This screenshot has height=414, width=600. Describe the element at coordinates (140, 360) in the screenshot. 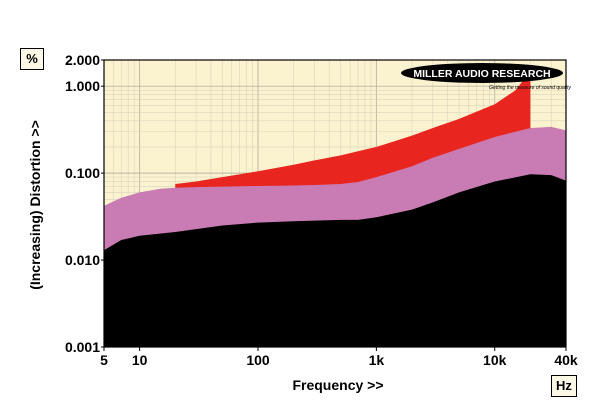

I see `x-tick-label: 10` at that location.